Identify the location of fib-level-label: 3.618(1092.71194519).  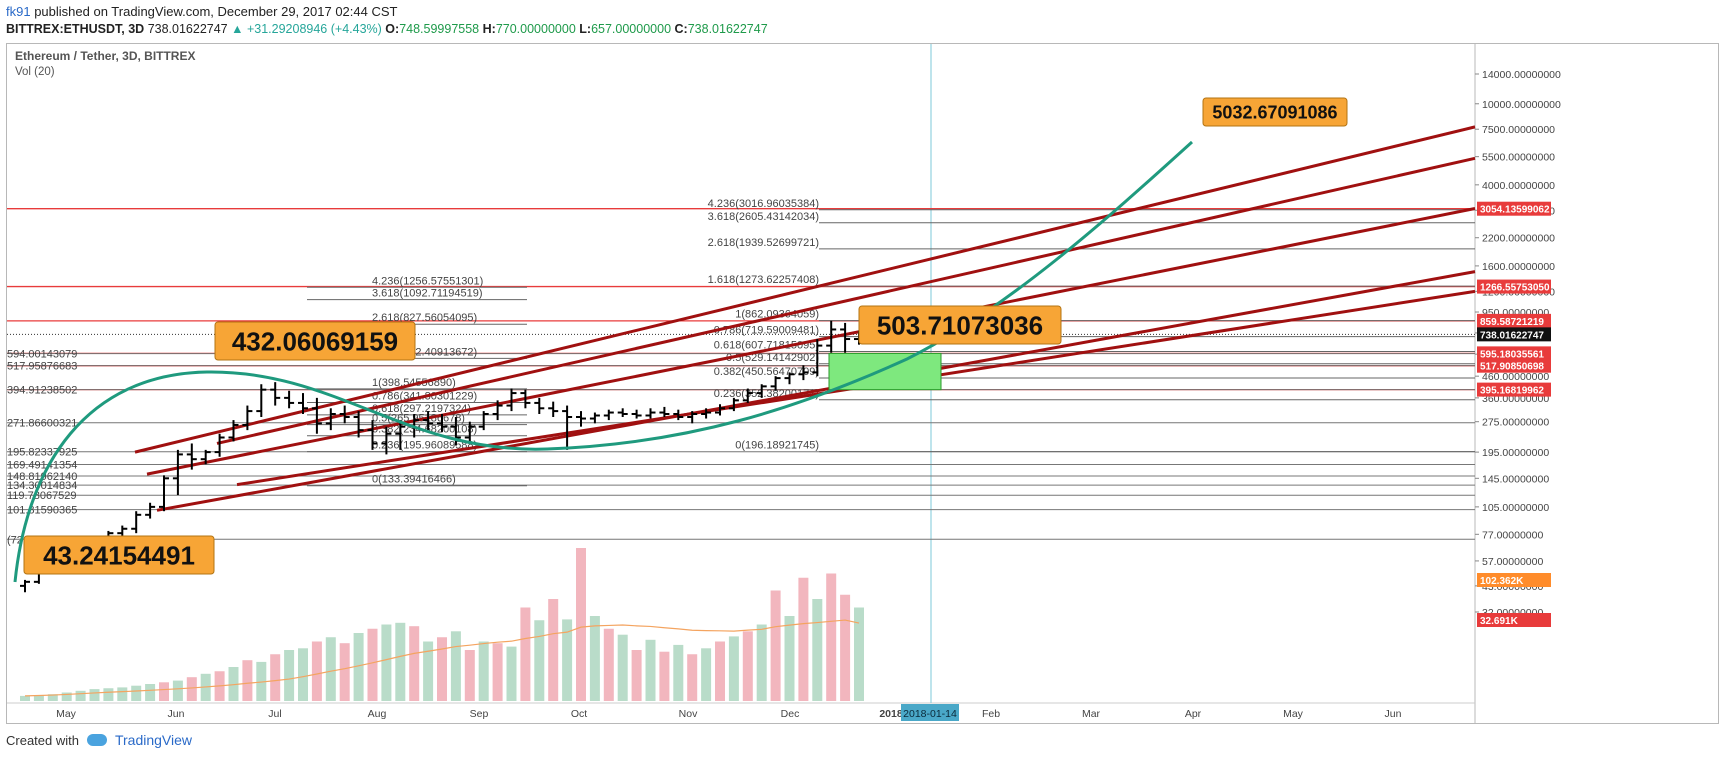
(427, 294).